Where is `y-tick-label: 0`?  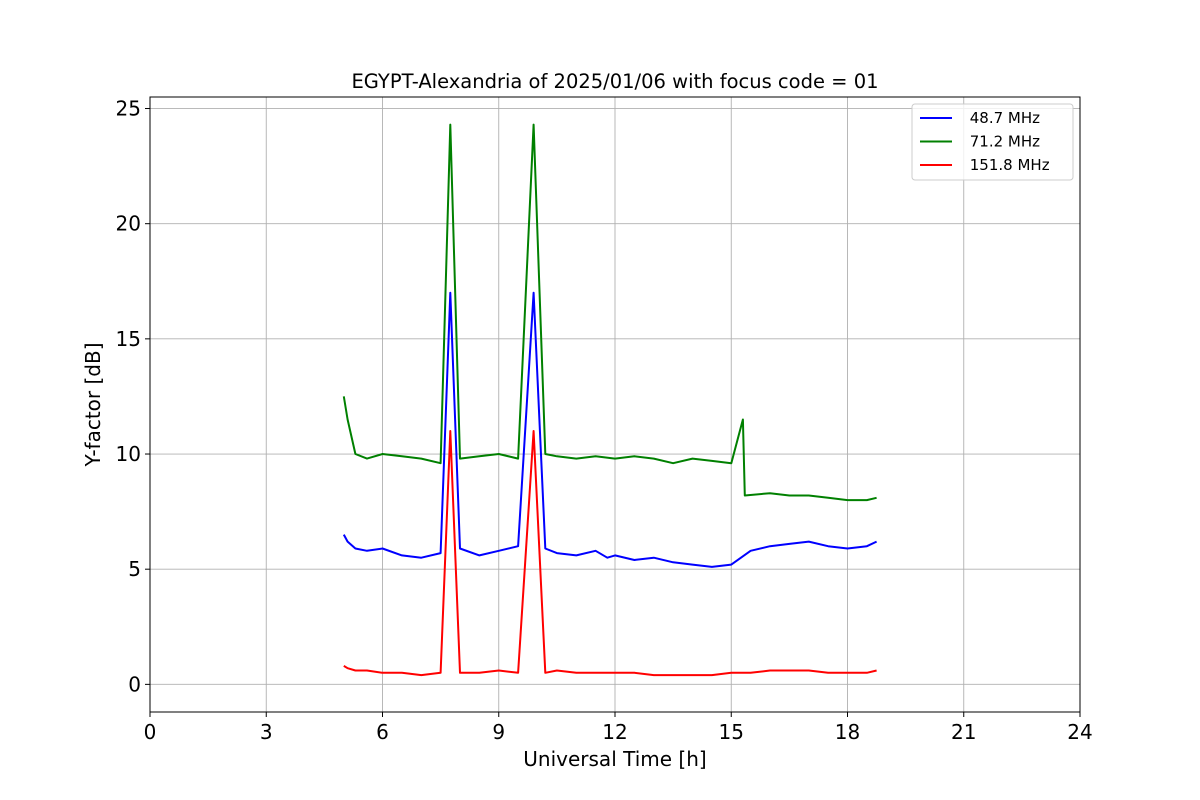
y-tick-label: 0 is located at coordinates (134, 684).